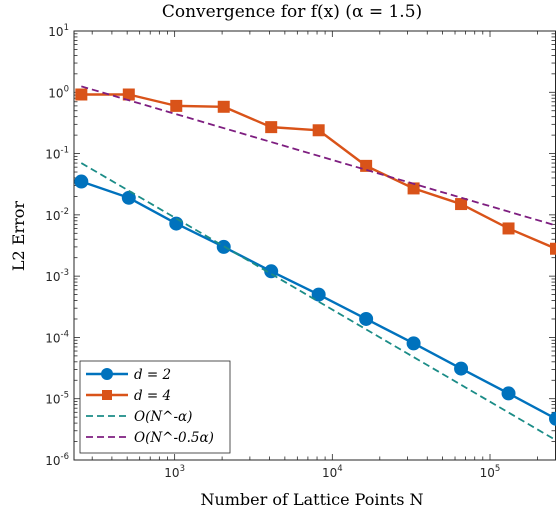 The width and height of the screenshot is (556, 514). I want to click on y-tick-label: 10⁻³, so click(57, 276).